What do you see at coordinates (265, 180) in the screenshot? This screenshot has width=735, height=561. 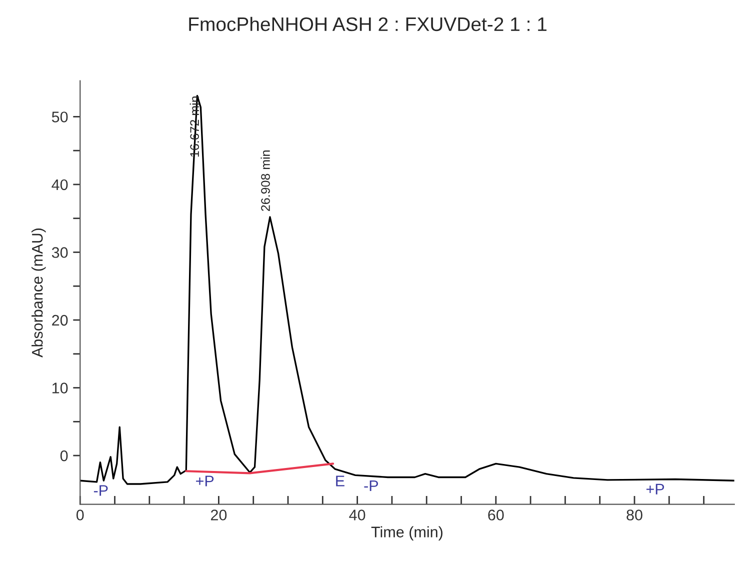 I see `annotation: 26.908 min` at bounding box center [265, 180].